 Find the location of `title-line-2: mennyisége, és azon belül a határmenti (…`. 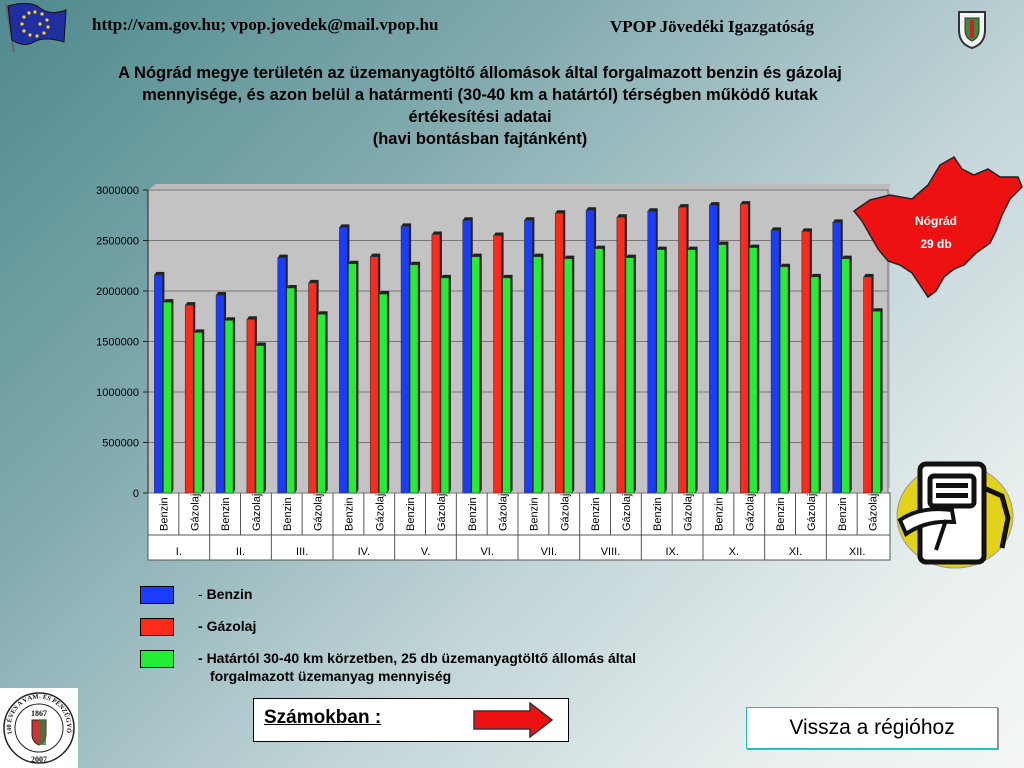

title-line-2: mennyisége, és azon belül a határmenti (… is located at coordinates (480, 95).